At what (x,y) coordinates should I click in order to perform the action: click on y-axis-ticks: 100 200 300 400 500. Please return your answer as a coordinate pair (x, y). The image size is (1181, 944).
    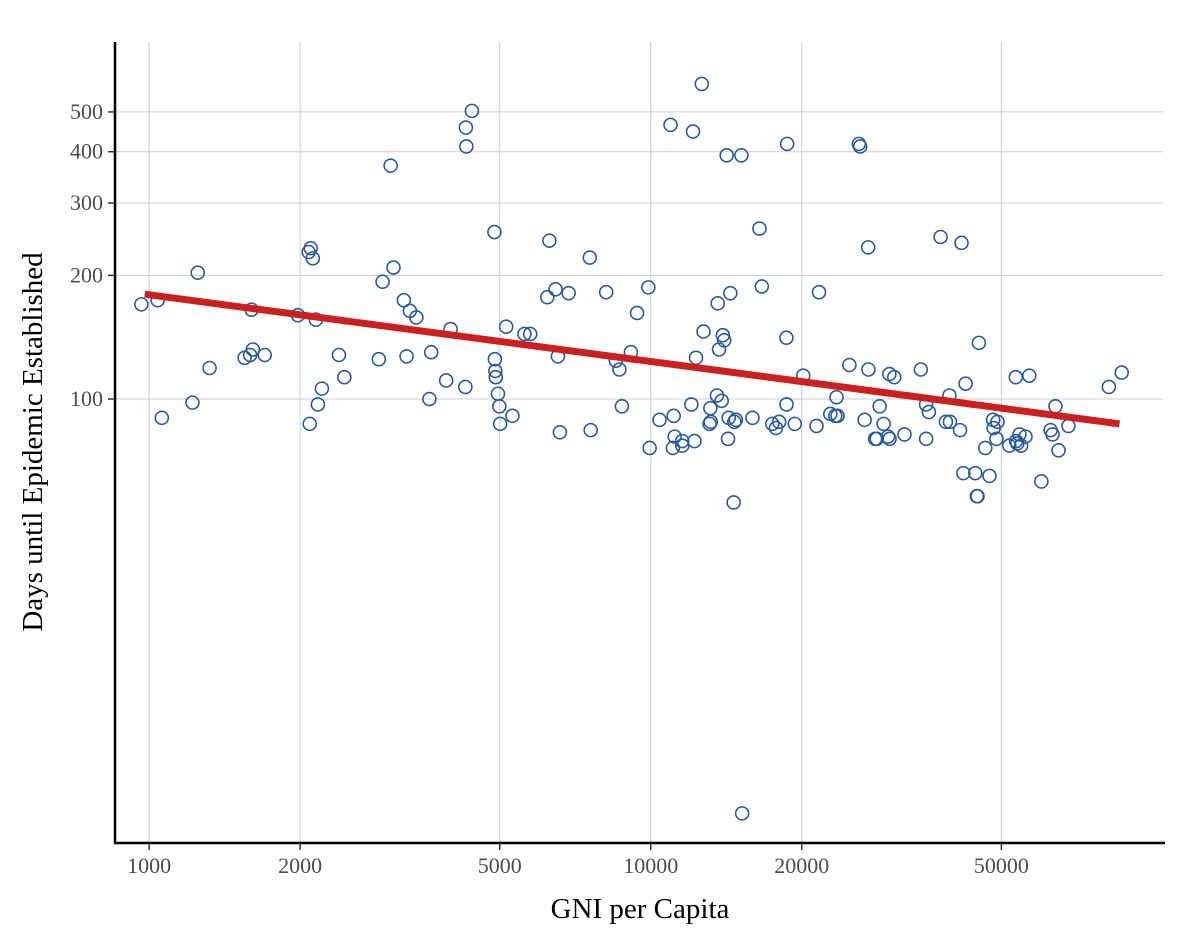
    Looking at the image, I should click on (92, 255).